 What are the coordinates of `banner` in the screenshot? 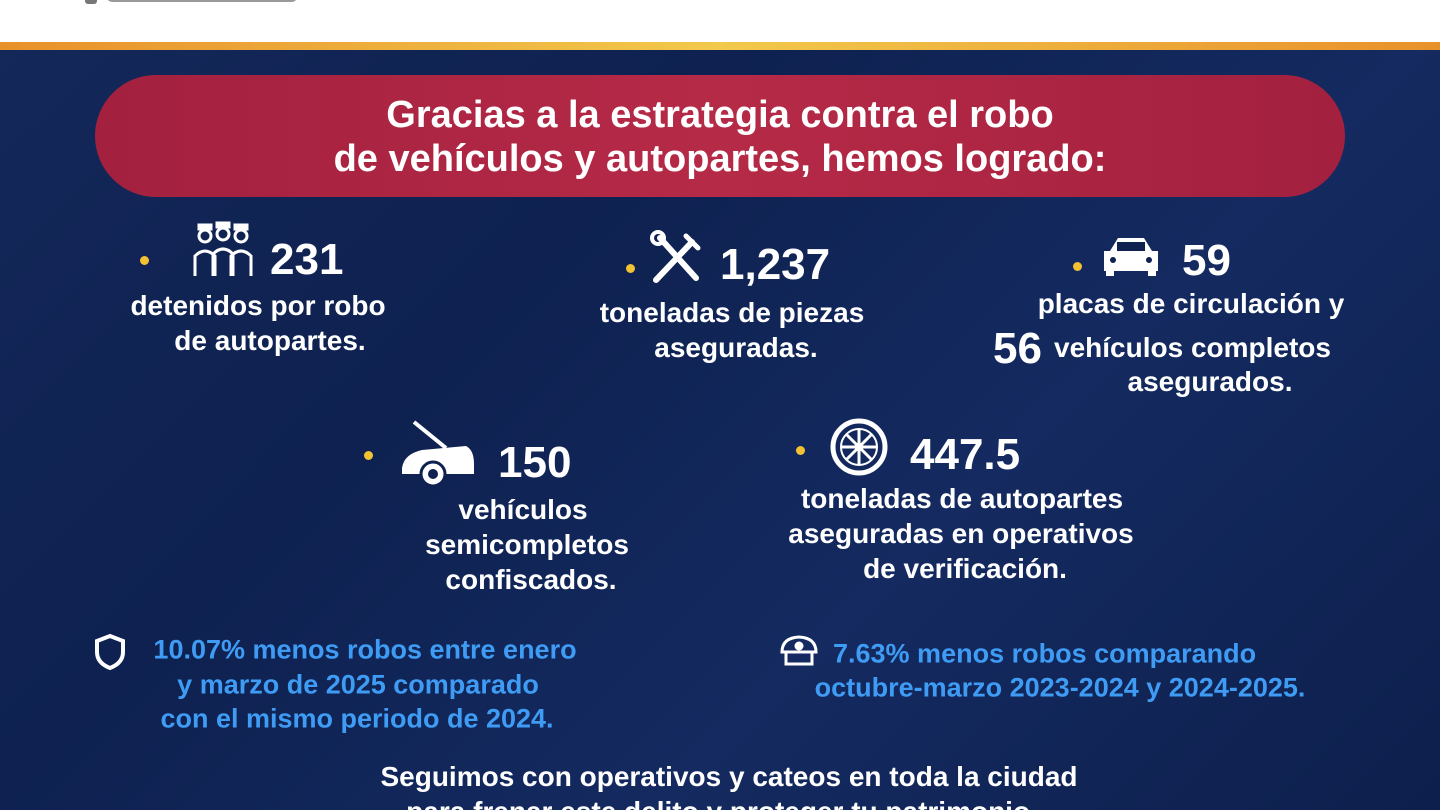 It's located at (720, 136).